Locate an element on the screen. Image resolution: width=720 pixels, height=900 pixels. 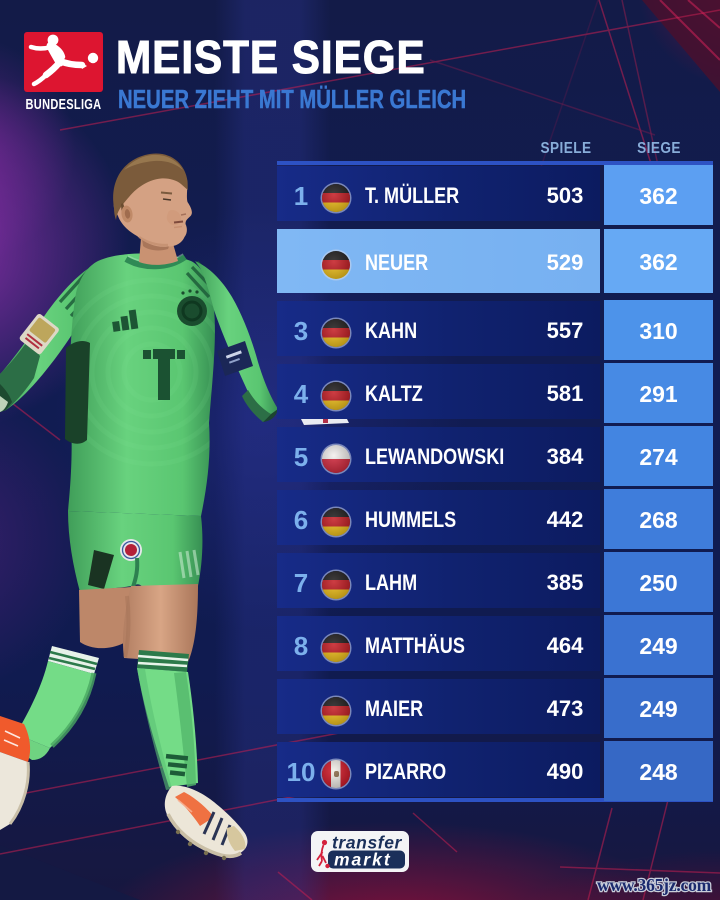
svg-text: www.365jz.com is located at coordinates (654, 885).